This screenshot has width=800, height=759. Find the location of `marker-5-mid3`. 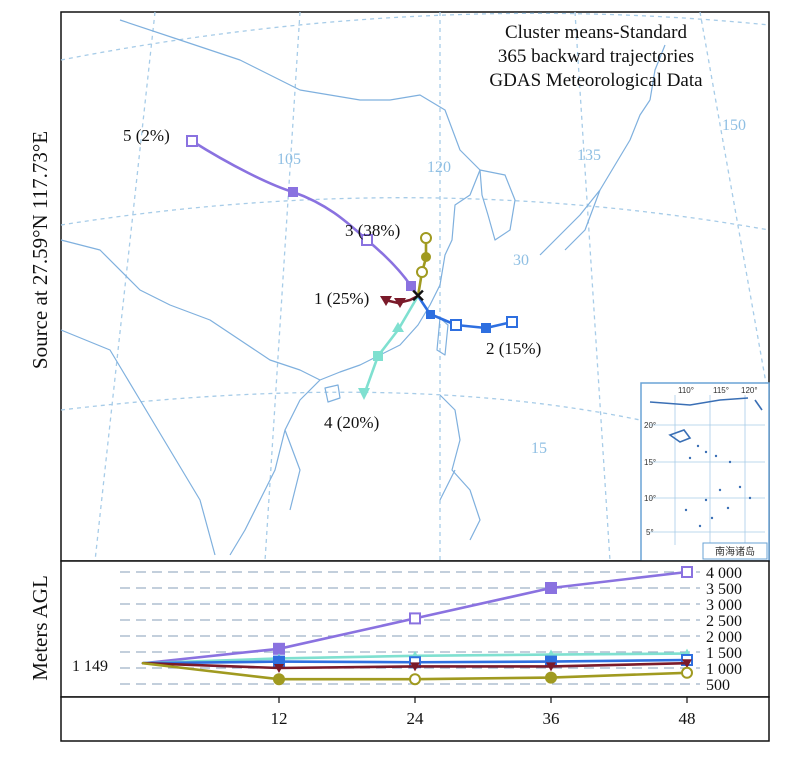

marker-5-mid3 is located at coordinates (411, 286).